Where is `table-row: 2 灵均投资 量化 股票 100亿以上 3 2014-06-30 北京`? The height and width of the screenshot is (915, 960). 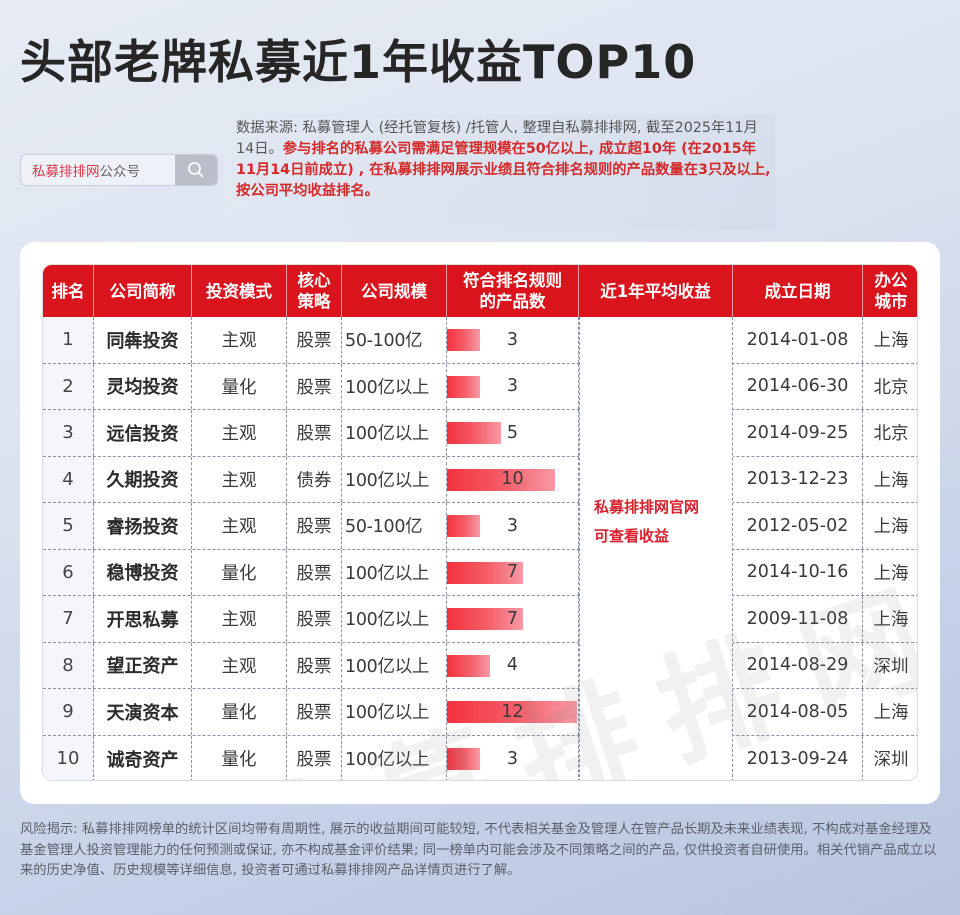
table-row: 2 灵均投资 量化 股票 100亿以上 3 2014-06-30 北京 is located at coordinates (480, 386).